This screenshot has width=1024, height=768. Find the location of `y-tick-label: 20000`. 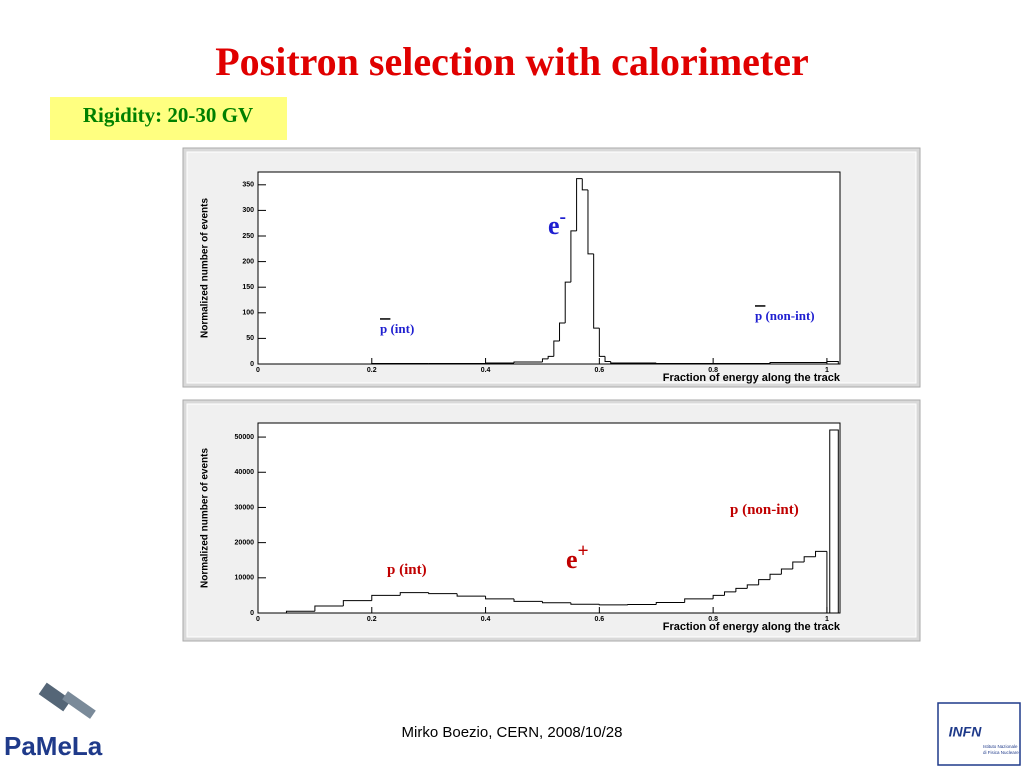

y-tick-label: 20000 is located at coordinates (245, 542).